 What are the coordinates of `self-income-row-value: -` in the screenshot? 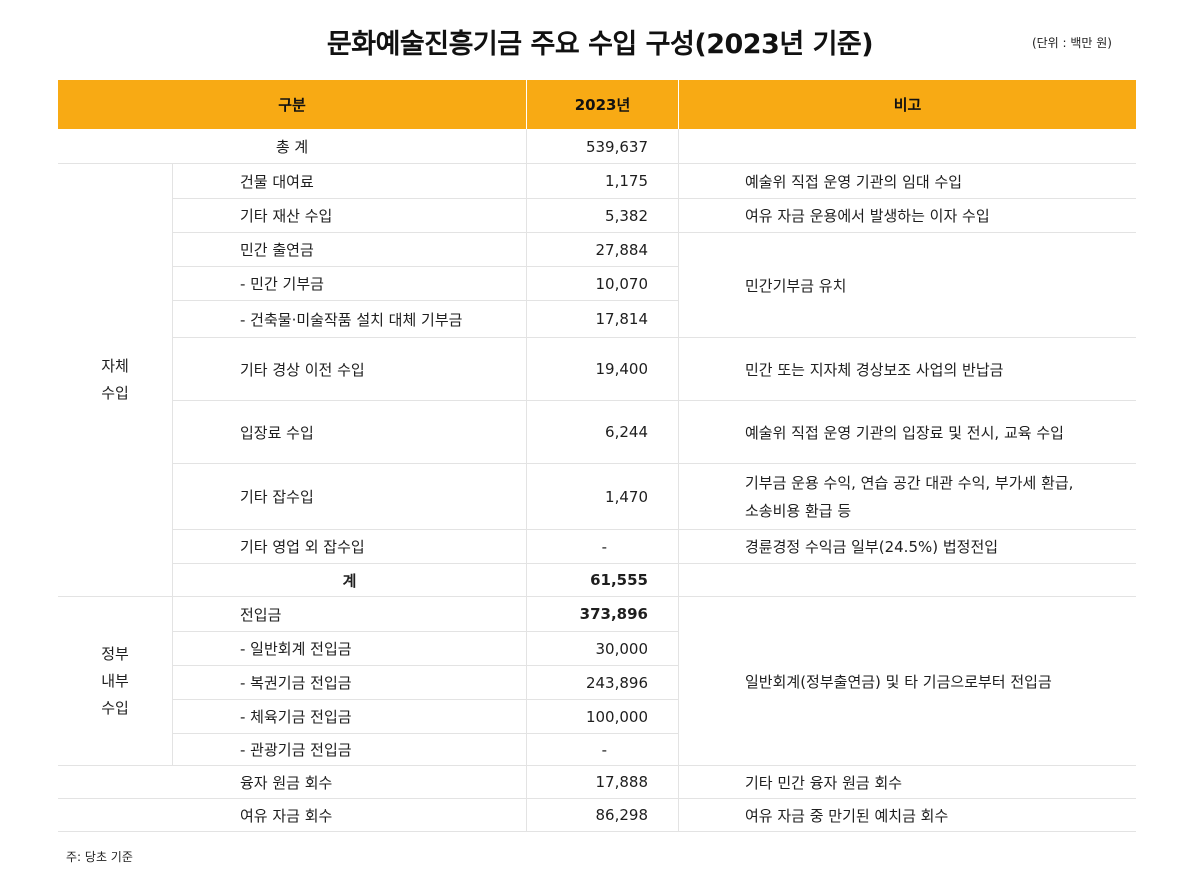 It's located at (604, 546).